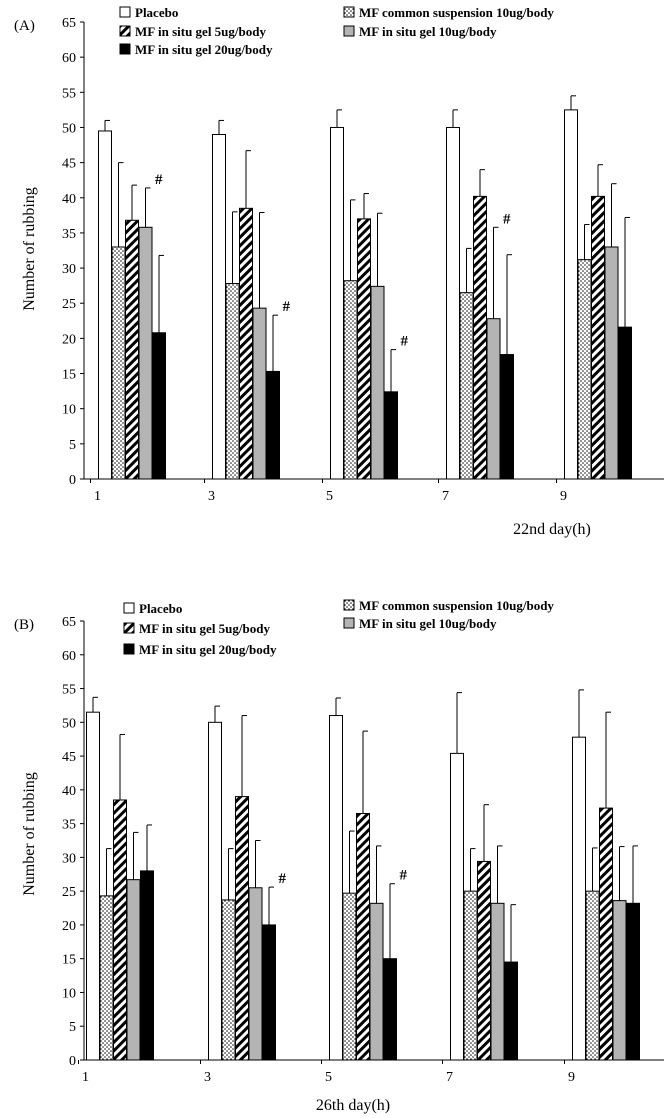 The width and height of the screenshot is (668, 1118). What do you see at coordinates (156, 12) in the screenshot?
I see `legend-label: Placebo` at bounding box center [156, 12].